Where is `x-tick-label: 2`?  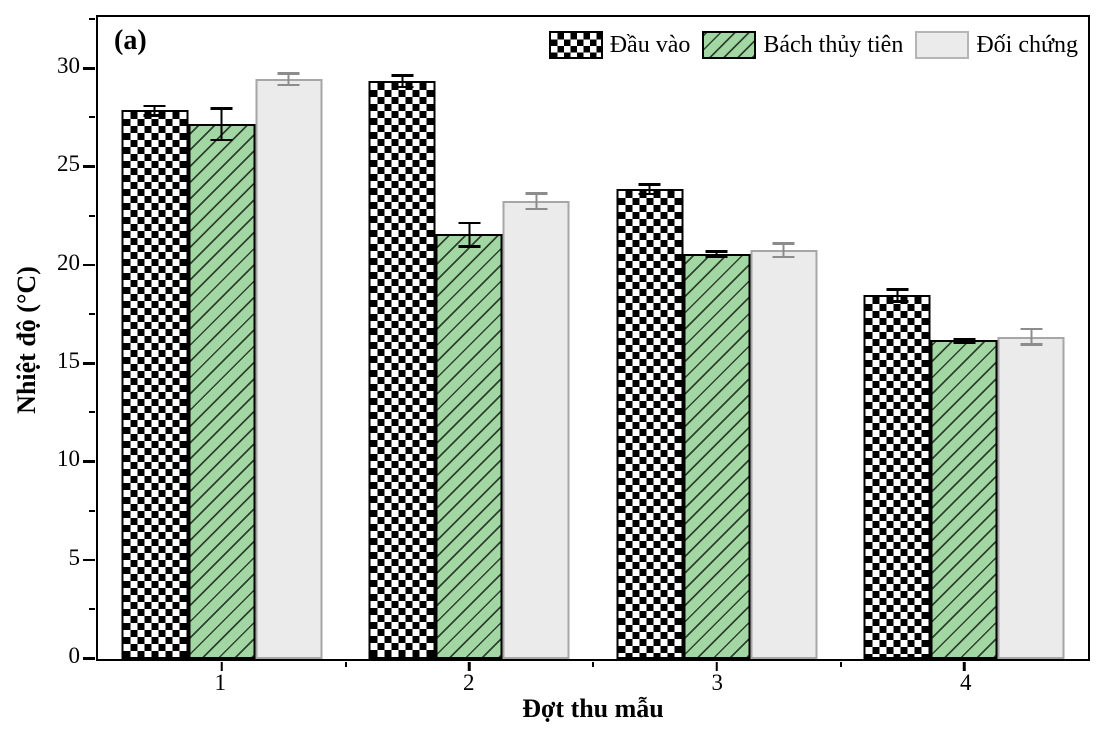 x-tick-label: 2 is located at coordinates (469, 682).